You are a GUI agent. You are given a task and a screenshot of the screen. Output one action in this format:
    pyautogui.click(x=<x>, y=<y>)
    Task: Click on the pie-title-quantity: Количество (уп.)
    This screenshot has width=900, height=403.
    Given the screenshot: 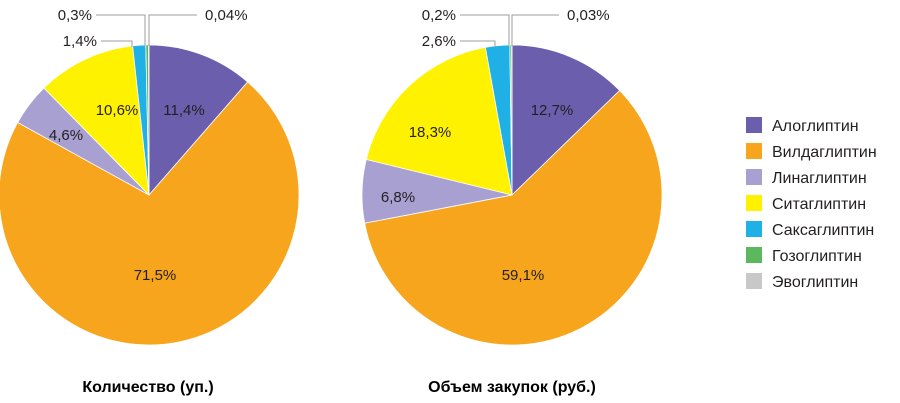 What is the action you would take?
    pyautogui.click(x=147, y=387)
    